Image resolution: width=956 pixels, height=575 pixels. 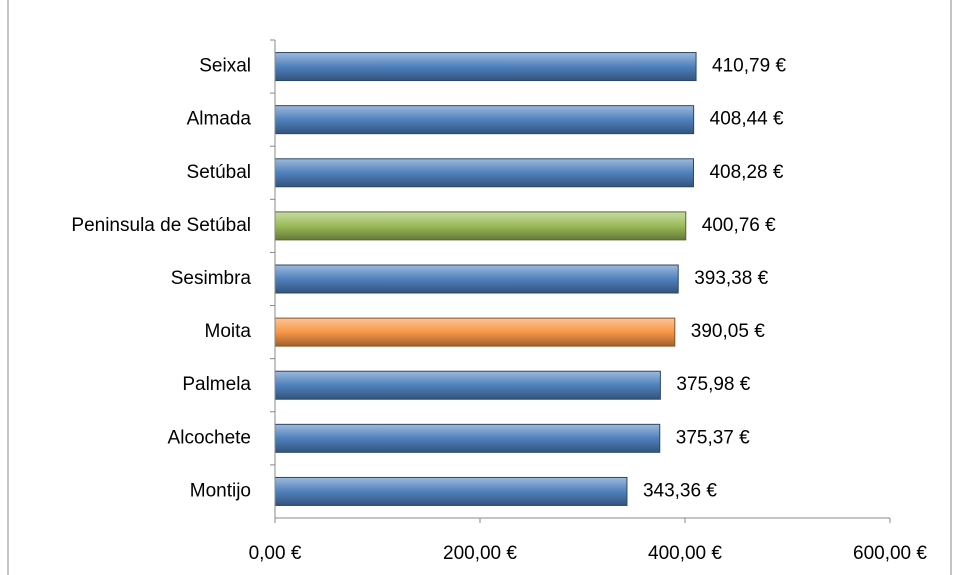 I want to click on value-label: 375,37 €, so click(x=713, y=437).